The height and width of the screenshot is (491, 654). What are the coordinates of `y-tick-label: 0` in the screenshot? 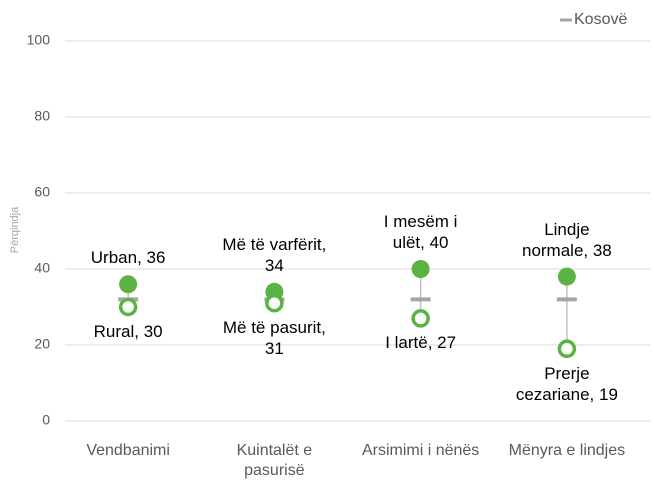 It's located at (46, 420).